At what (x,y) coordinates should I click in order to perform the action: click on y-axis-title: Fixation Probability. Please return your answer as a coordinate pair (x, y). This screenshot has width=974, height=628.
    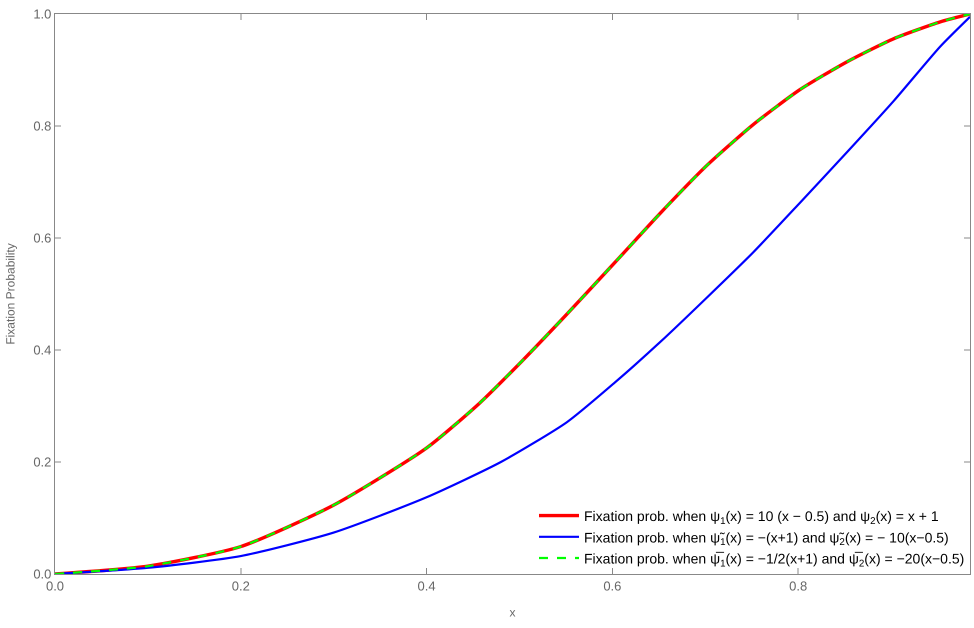
    Looking at the image, I should click on (11, 294).